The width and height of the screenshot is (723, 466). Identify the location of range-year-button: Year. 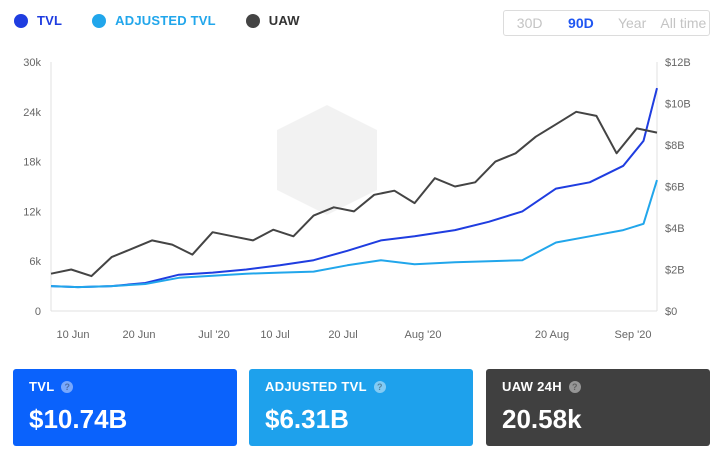
(632, 23).